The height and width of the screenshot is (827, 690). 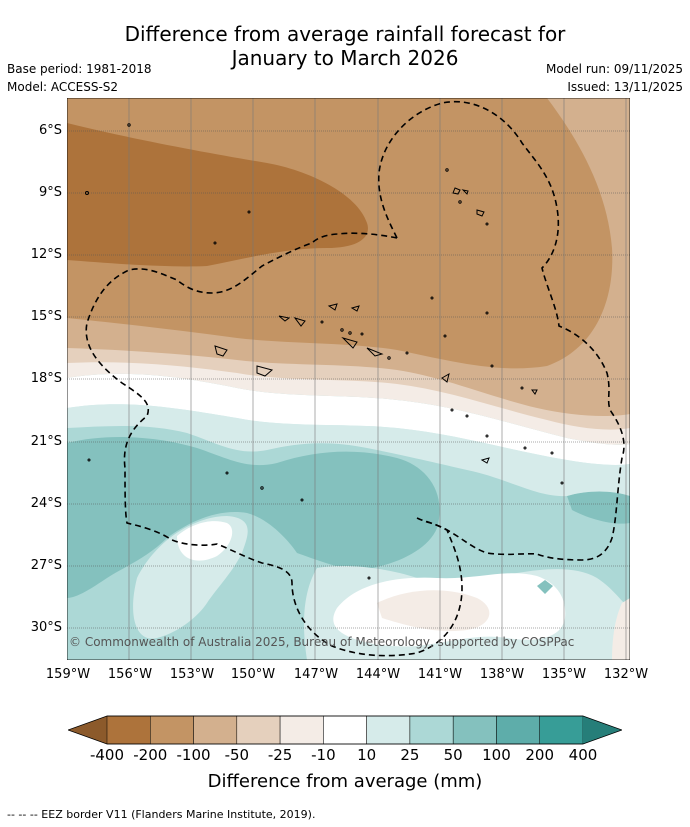 I want to click on band-wet-50-100-west, so click(x=82, y=560).